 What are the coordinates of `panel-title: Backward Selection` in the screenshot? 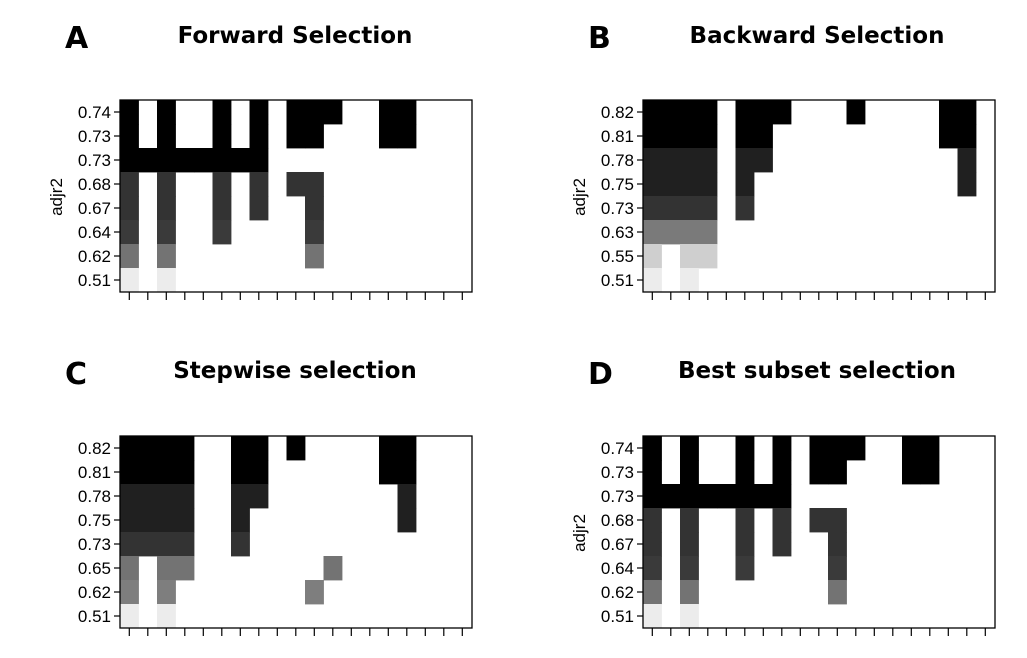 It's located at (817, 36).